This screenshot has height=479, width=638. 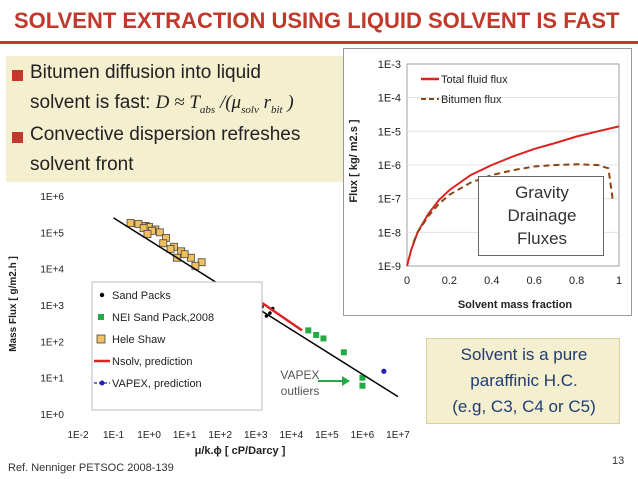 What do you see at coordinates (270, 313) in the screenshot?
I see `sand-pack-point` at bounding box center [270, 313].